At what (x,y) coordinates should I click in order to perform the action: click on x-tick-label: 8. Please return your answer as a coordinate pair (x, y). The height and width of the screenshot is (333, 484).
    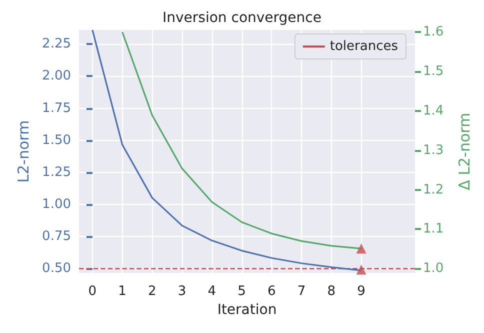
    Looking at the image, I should click on (331, 291).